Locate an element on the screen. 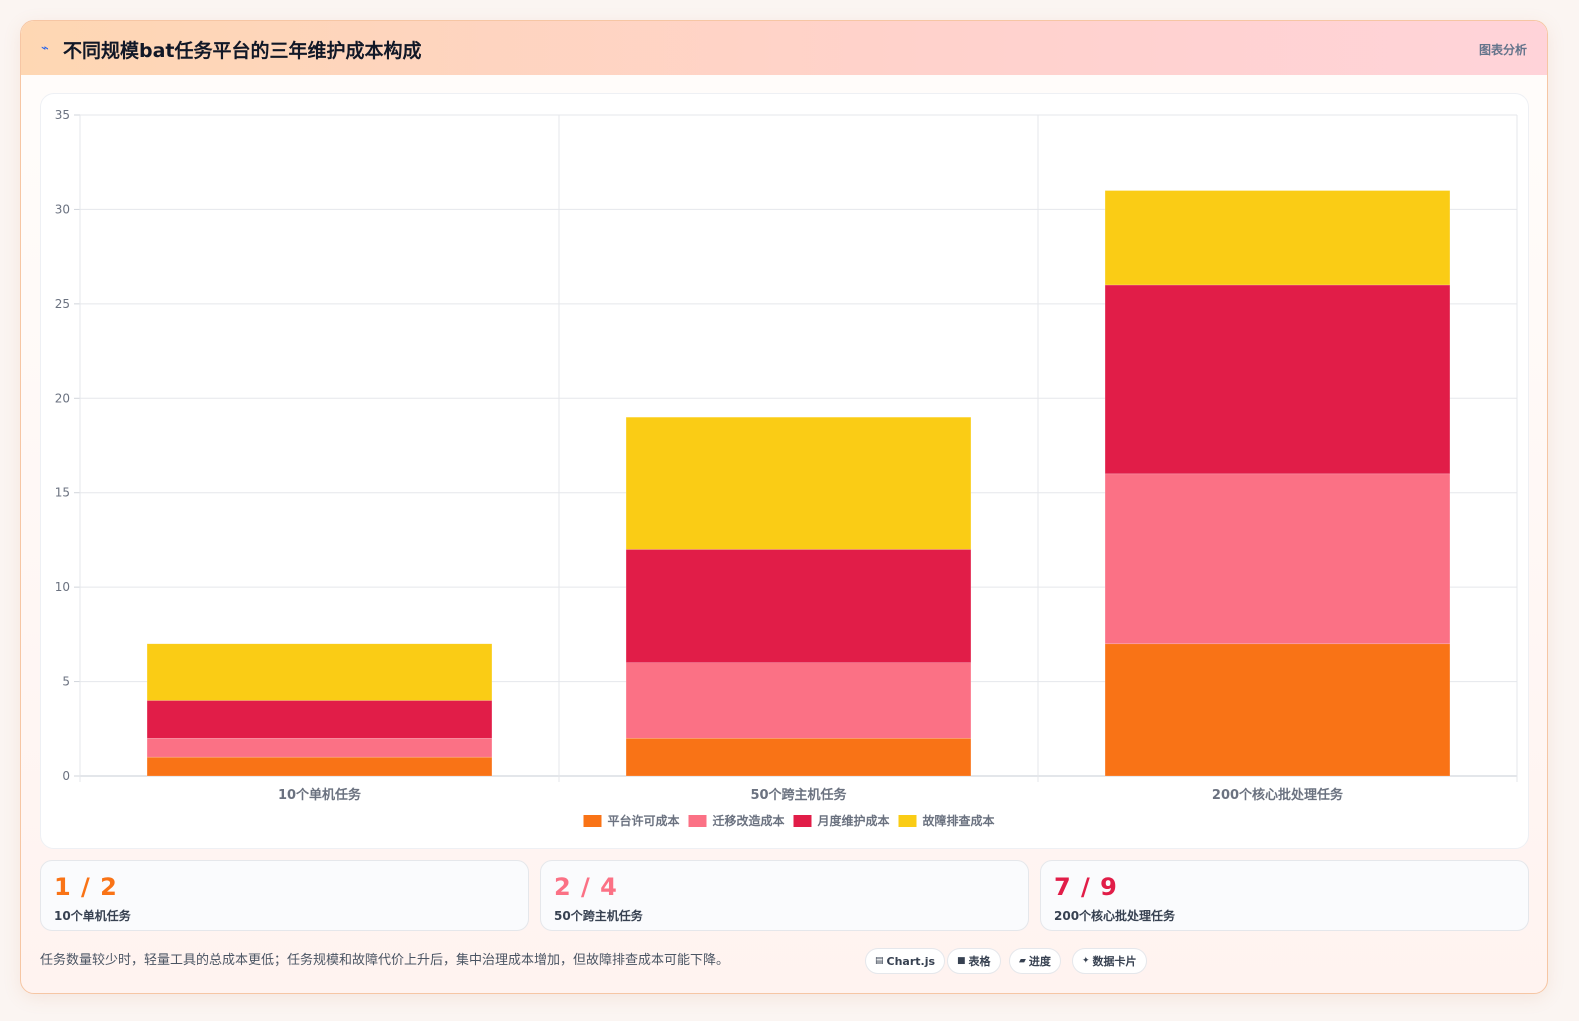 This screenshot has height=1021, width=1579. y-tick-label: 15 is located at coordinates (62, 493).